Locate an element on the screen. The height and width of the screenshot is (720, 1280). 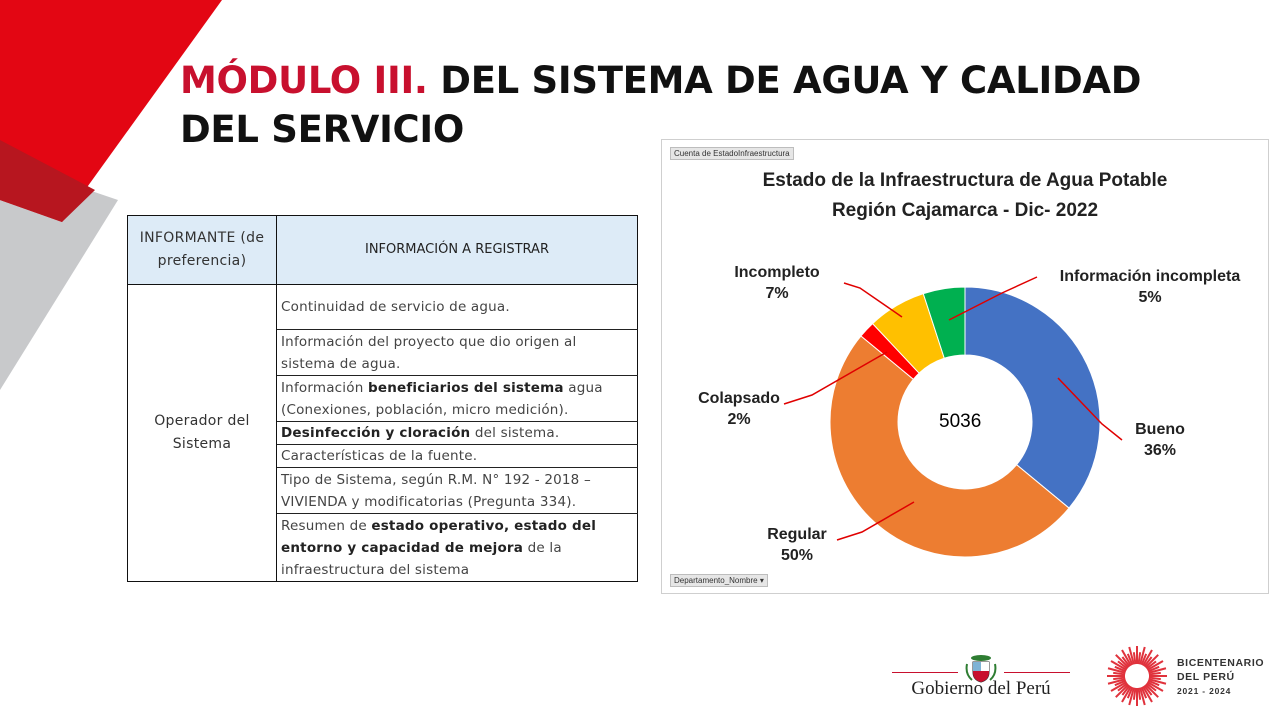
gobierno-text: Gobierno del Perú is located at coordinates (981, 688).